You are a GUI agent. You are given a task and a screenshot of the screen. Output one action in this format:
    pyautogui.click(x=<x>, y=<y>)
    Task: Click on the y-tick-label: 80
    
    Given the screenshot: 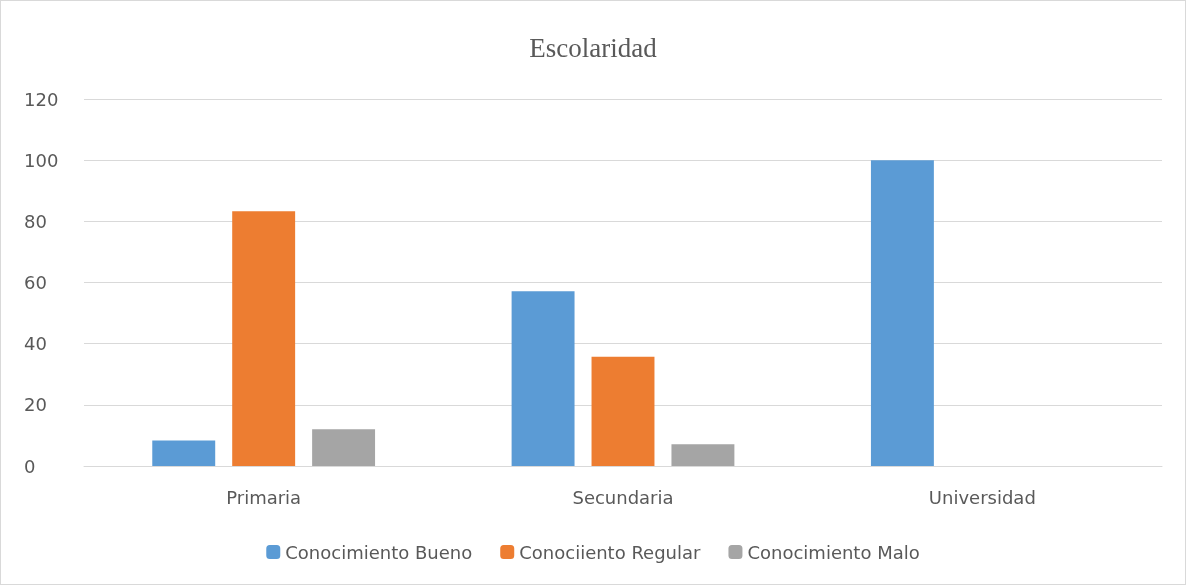 What is the action you would take?
    pyautogui.click(x=35, y=221)
    